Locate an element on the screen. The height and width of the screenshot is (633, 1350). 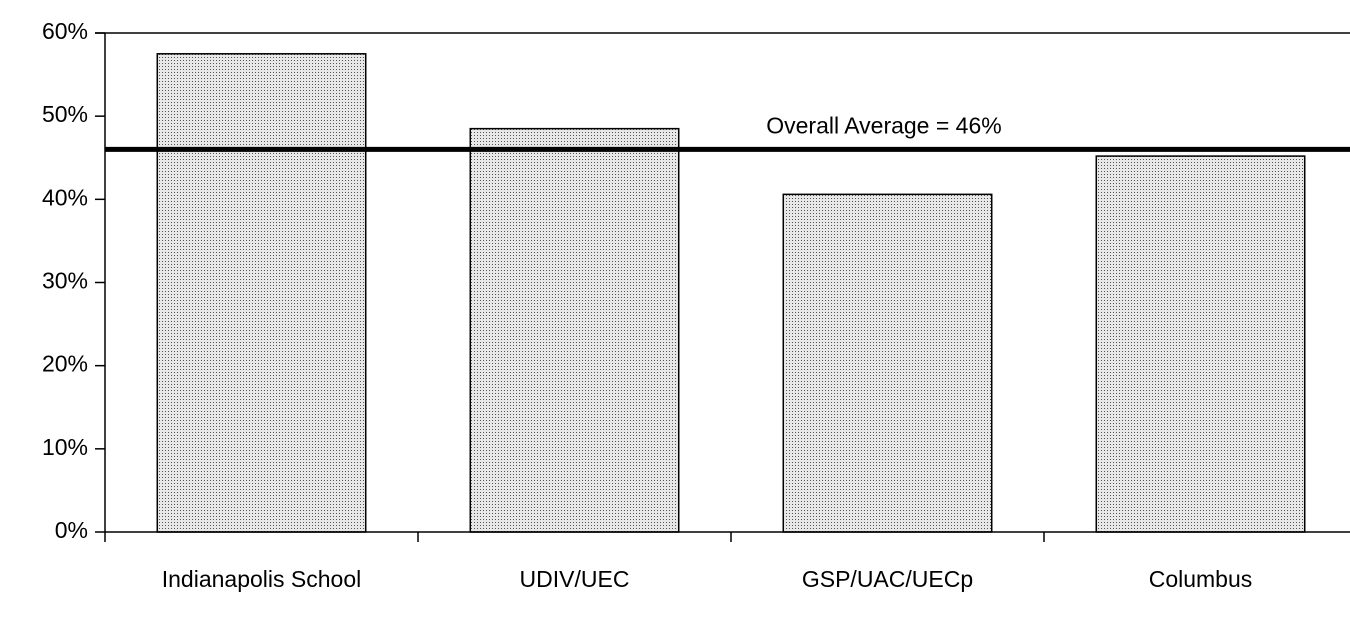
x-tick-label: UDIV/UEC is located at coordinates (574, 579).